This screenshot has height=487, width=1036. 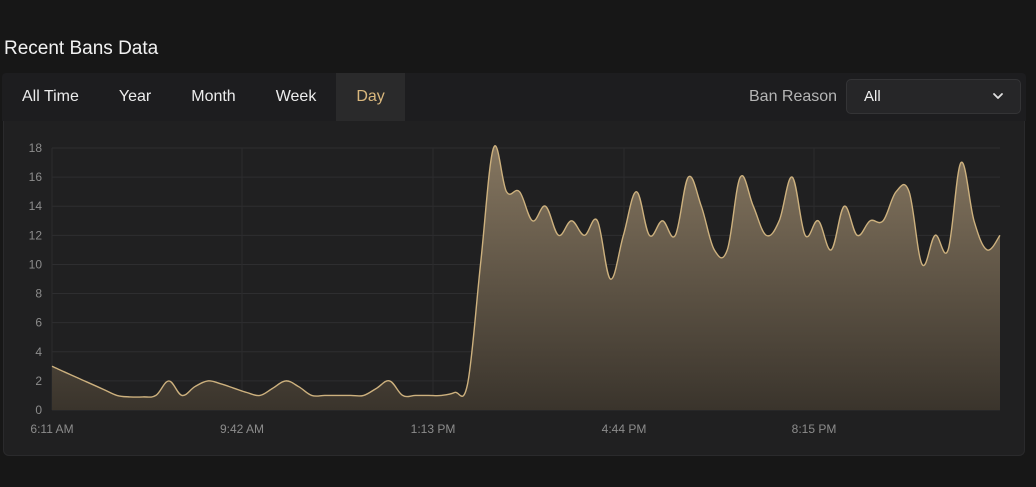 What do you see at coordinates (38, 323) in the screenshot?
I see `y-tick-label: 6` at bounding box center [38, 323].